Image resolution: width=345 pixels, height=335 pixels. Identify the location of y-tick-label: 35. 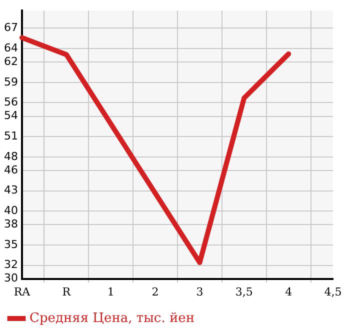
(11, 244).